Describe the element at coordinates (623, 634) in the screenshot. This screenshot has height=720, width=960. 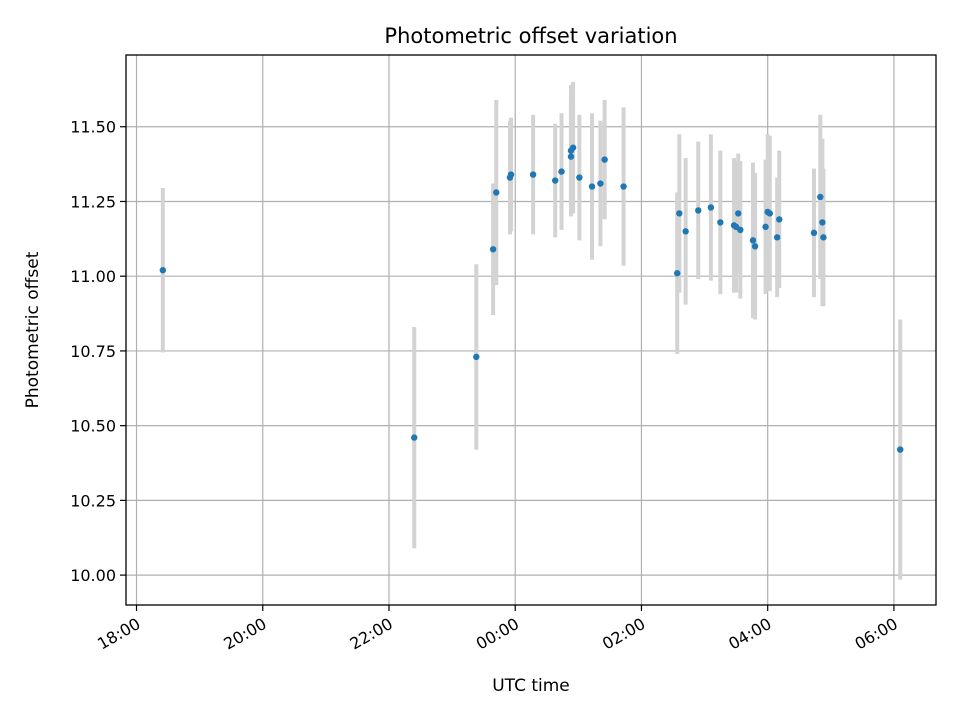
I see `x-tick-label: 02:00` at that location.